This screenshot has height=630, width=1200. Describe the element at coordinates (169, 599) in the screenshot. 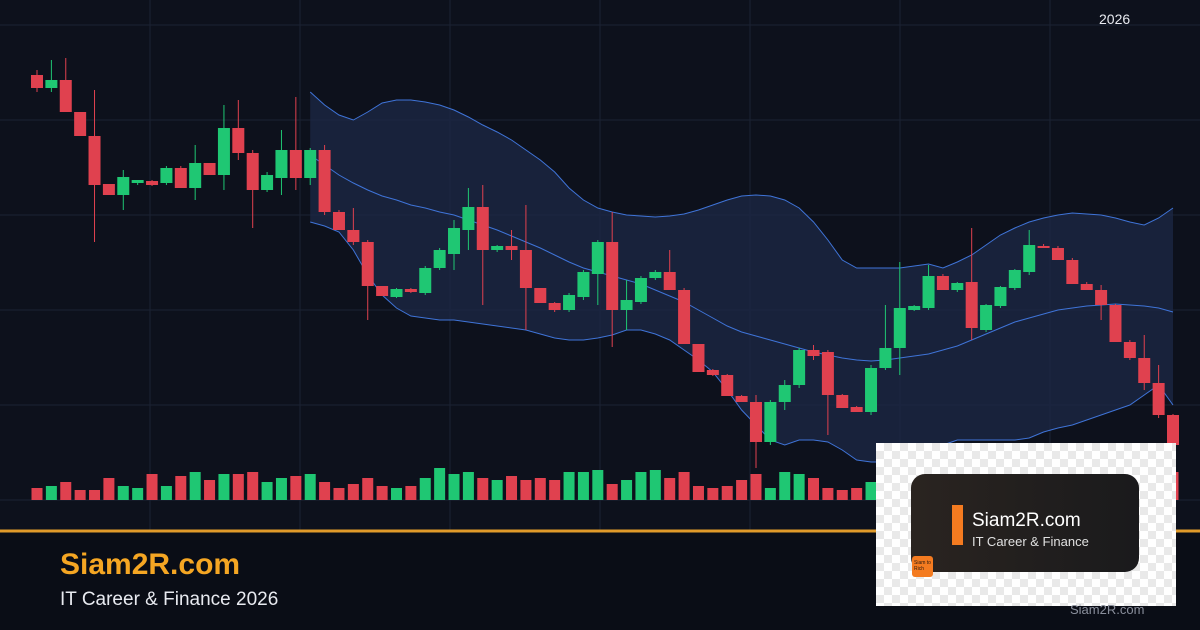

I see `tagline: IT Career & Finance 2026` at that location.